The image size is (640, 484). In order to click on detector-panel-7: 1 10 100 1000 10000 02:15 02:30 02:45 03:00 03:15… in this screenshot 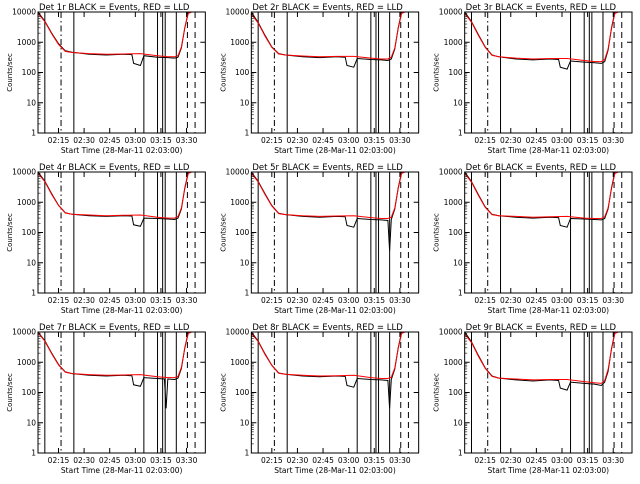, I will do `click(106, 399)`.